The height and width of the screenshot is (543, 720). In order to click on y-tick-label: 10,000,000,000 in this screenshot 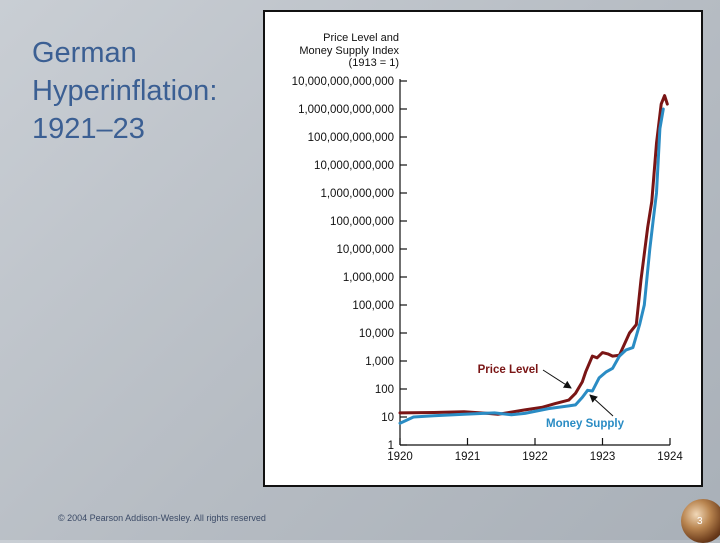, I will do `click(354, 166)`.